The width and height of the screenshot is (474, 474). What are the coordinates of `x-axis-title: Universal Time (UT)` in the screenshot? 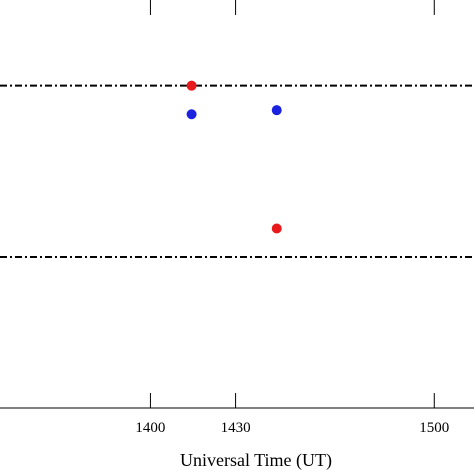 It's located at (256, 460).